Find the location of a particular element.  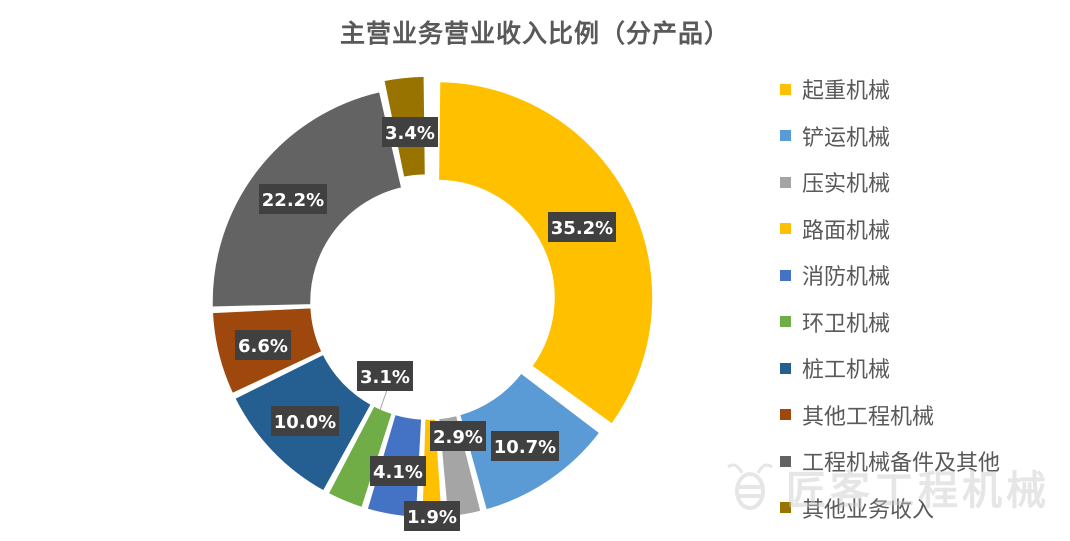

data-label-5: 4.1% is located at coordinates (398, 471).